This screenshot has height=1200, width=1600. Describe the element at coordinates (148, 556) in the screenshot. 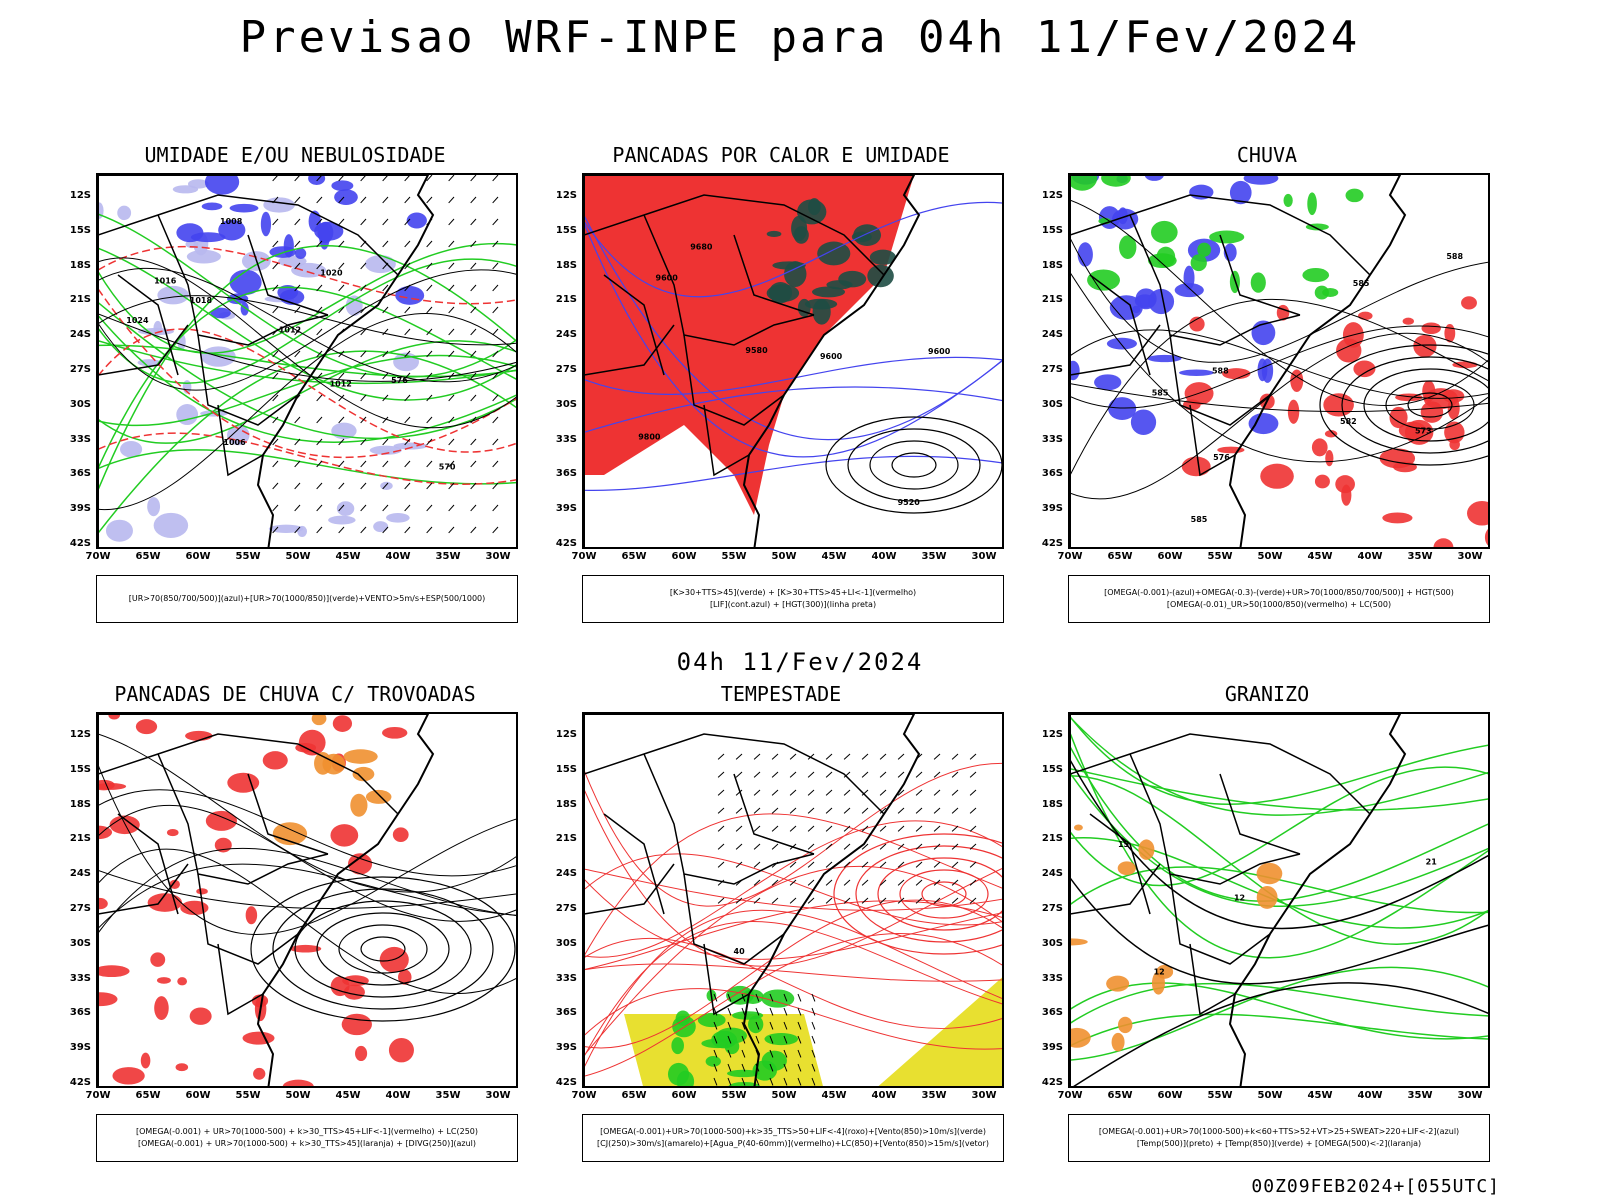

I see `lon-tick-label: 65W` at that location.